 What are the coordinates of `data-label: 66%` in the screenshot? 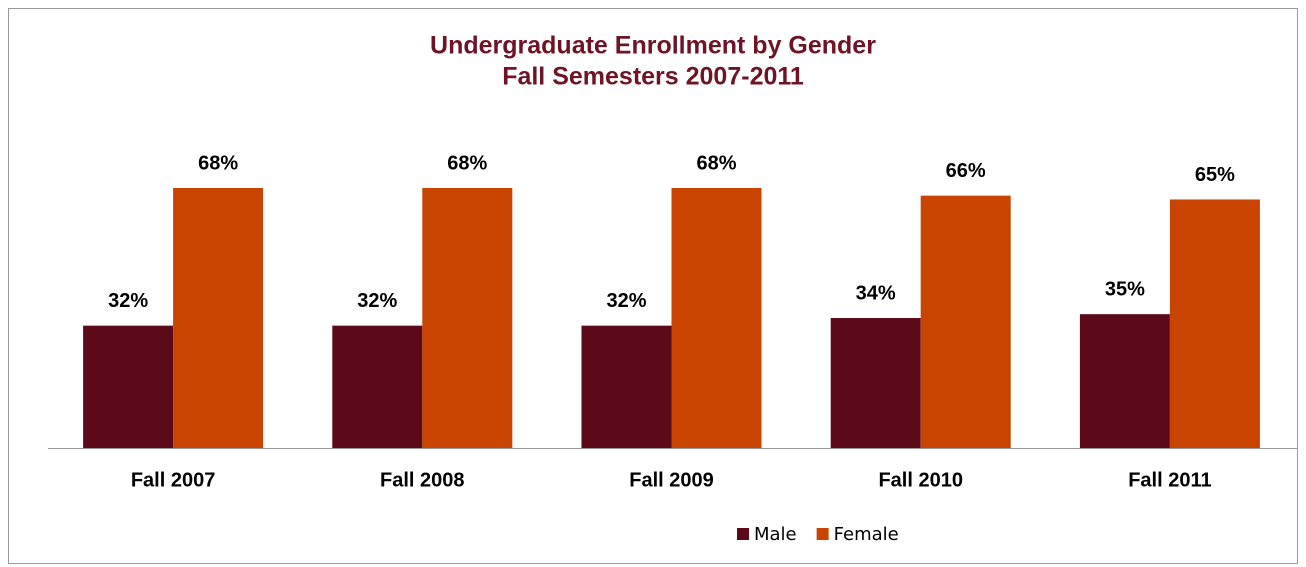 It's located at (966, 171).